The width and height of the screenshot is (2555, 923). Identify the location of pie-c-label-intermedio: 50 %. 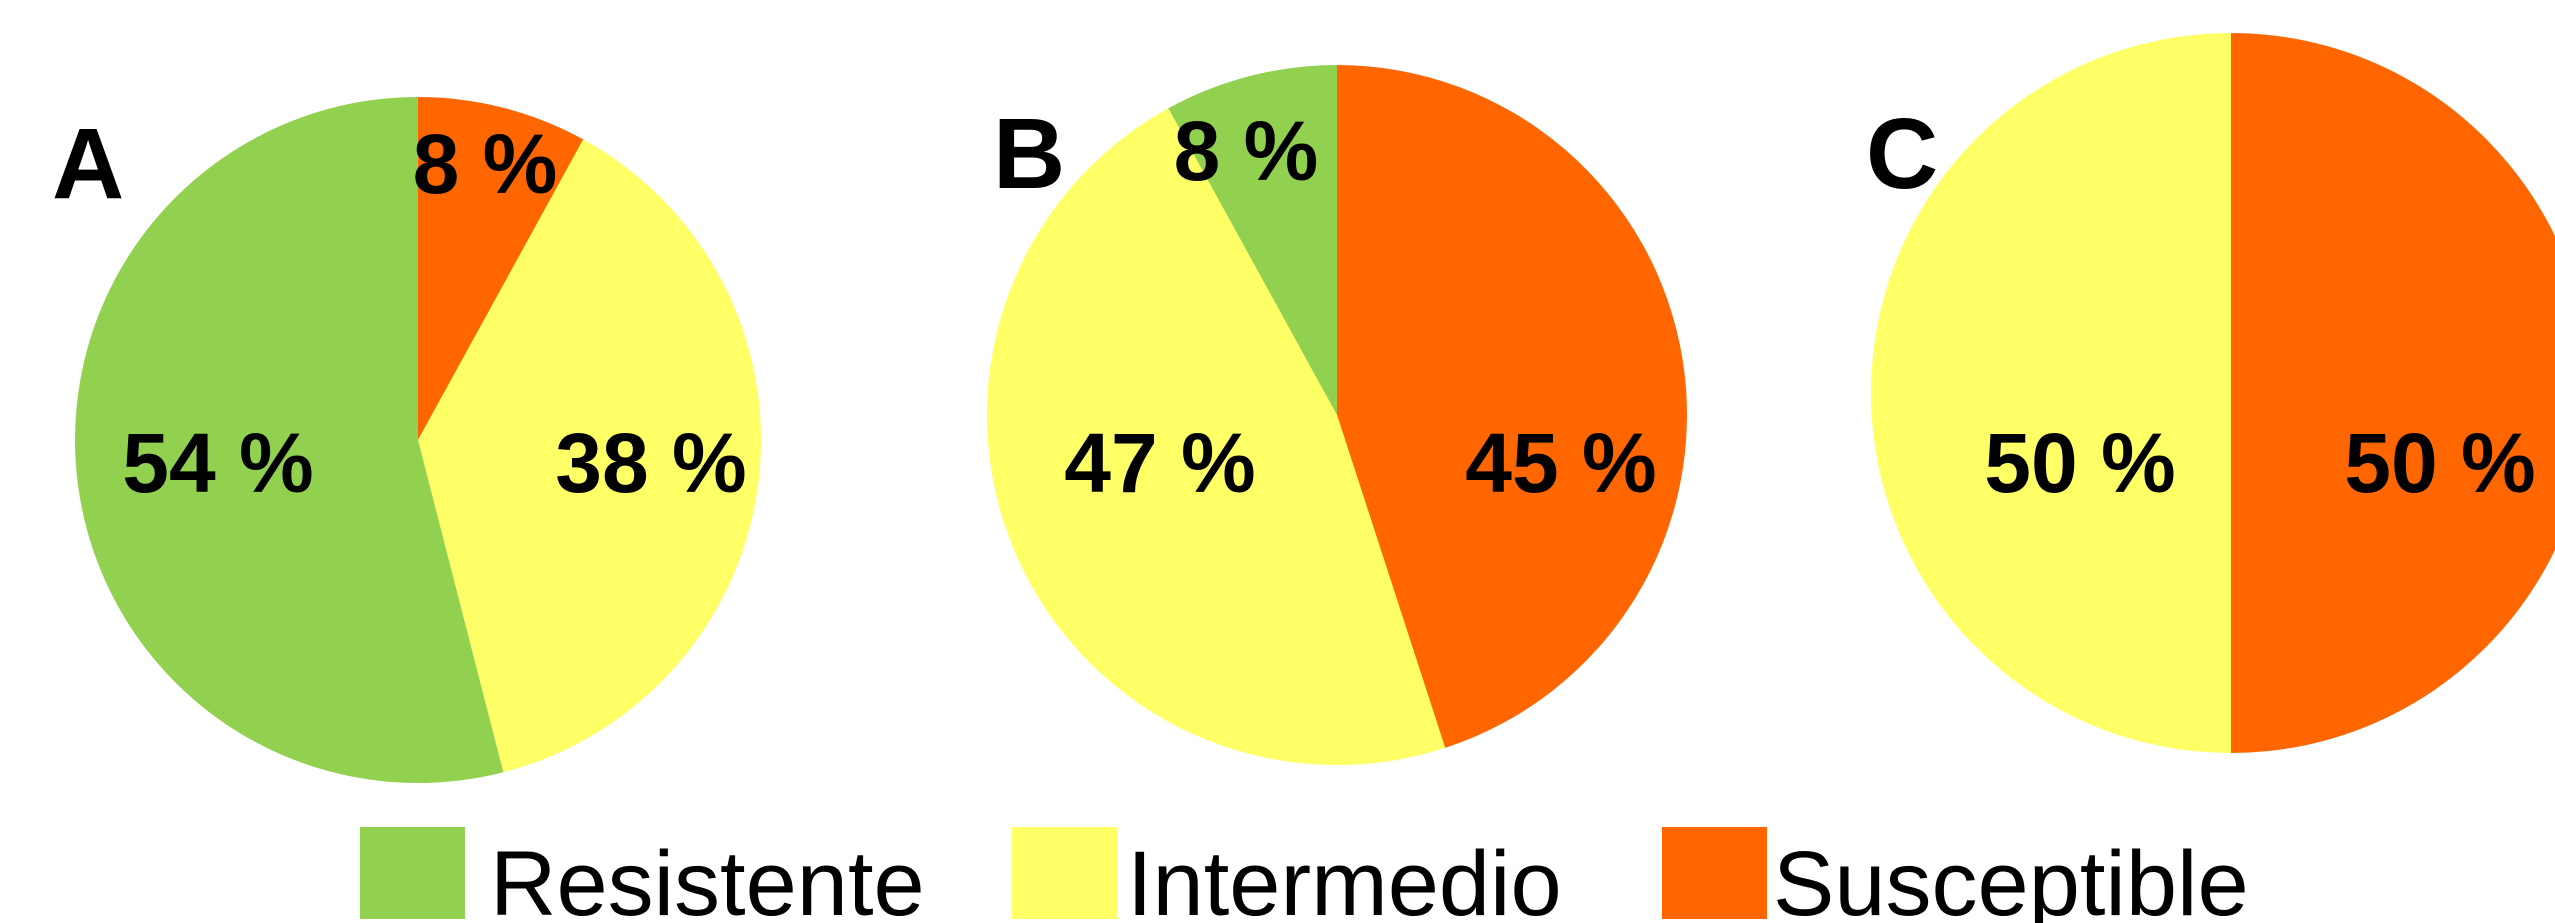
(2079, 463).